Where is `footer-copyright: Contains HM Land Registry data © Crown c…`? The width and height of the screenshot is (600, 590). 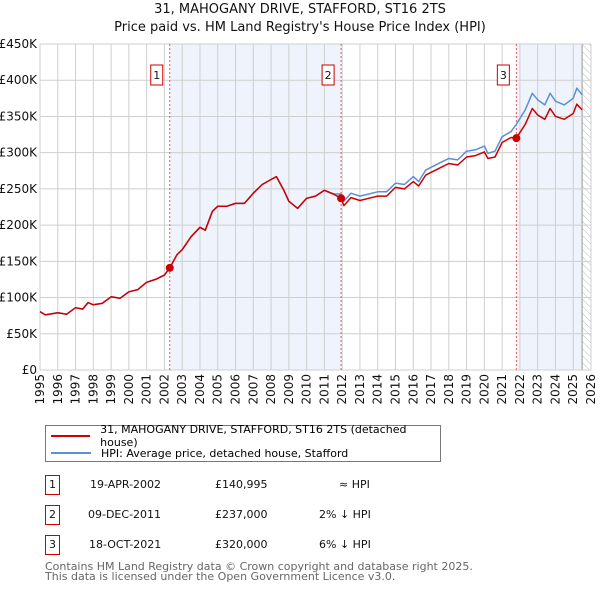
footer-copyright: Contains HM Land Registry data © Crown c… is located at coordinates (259, 566).